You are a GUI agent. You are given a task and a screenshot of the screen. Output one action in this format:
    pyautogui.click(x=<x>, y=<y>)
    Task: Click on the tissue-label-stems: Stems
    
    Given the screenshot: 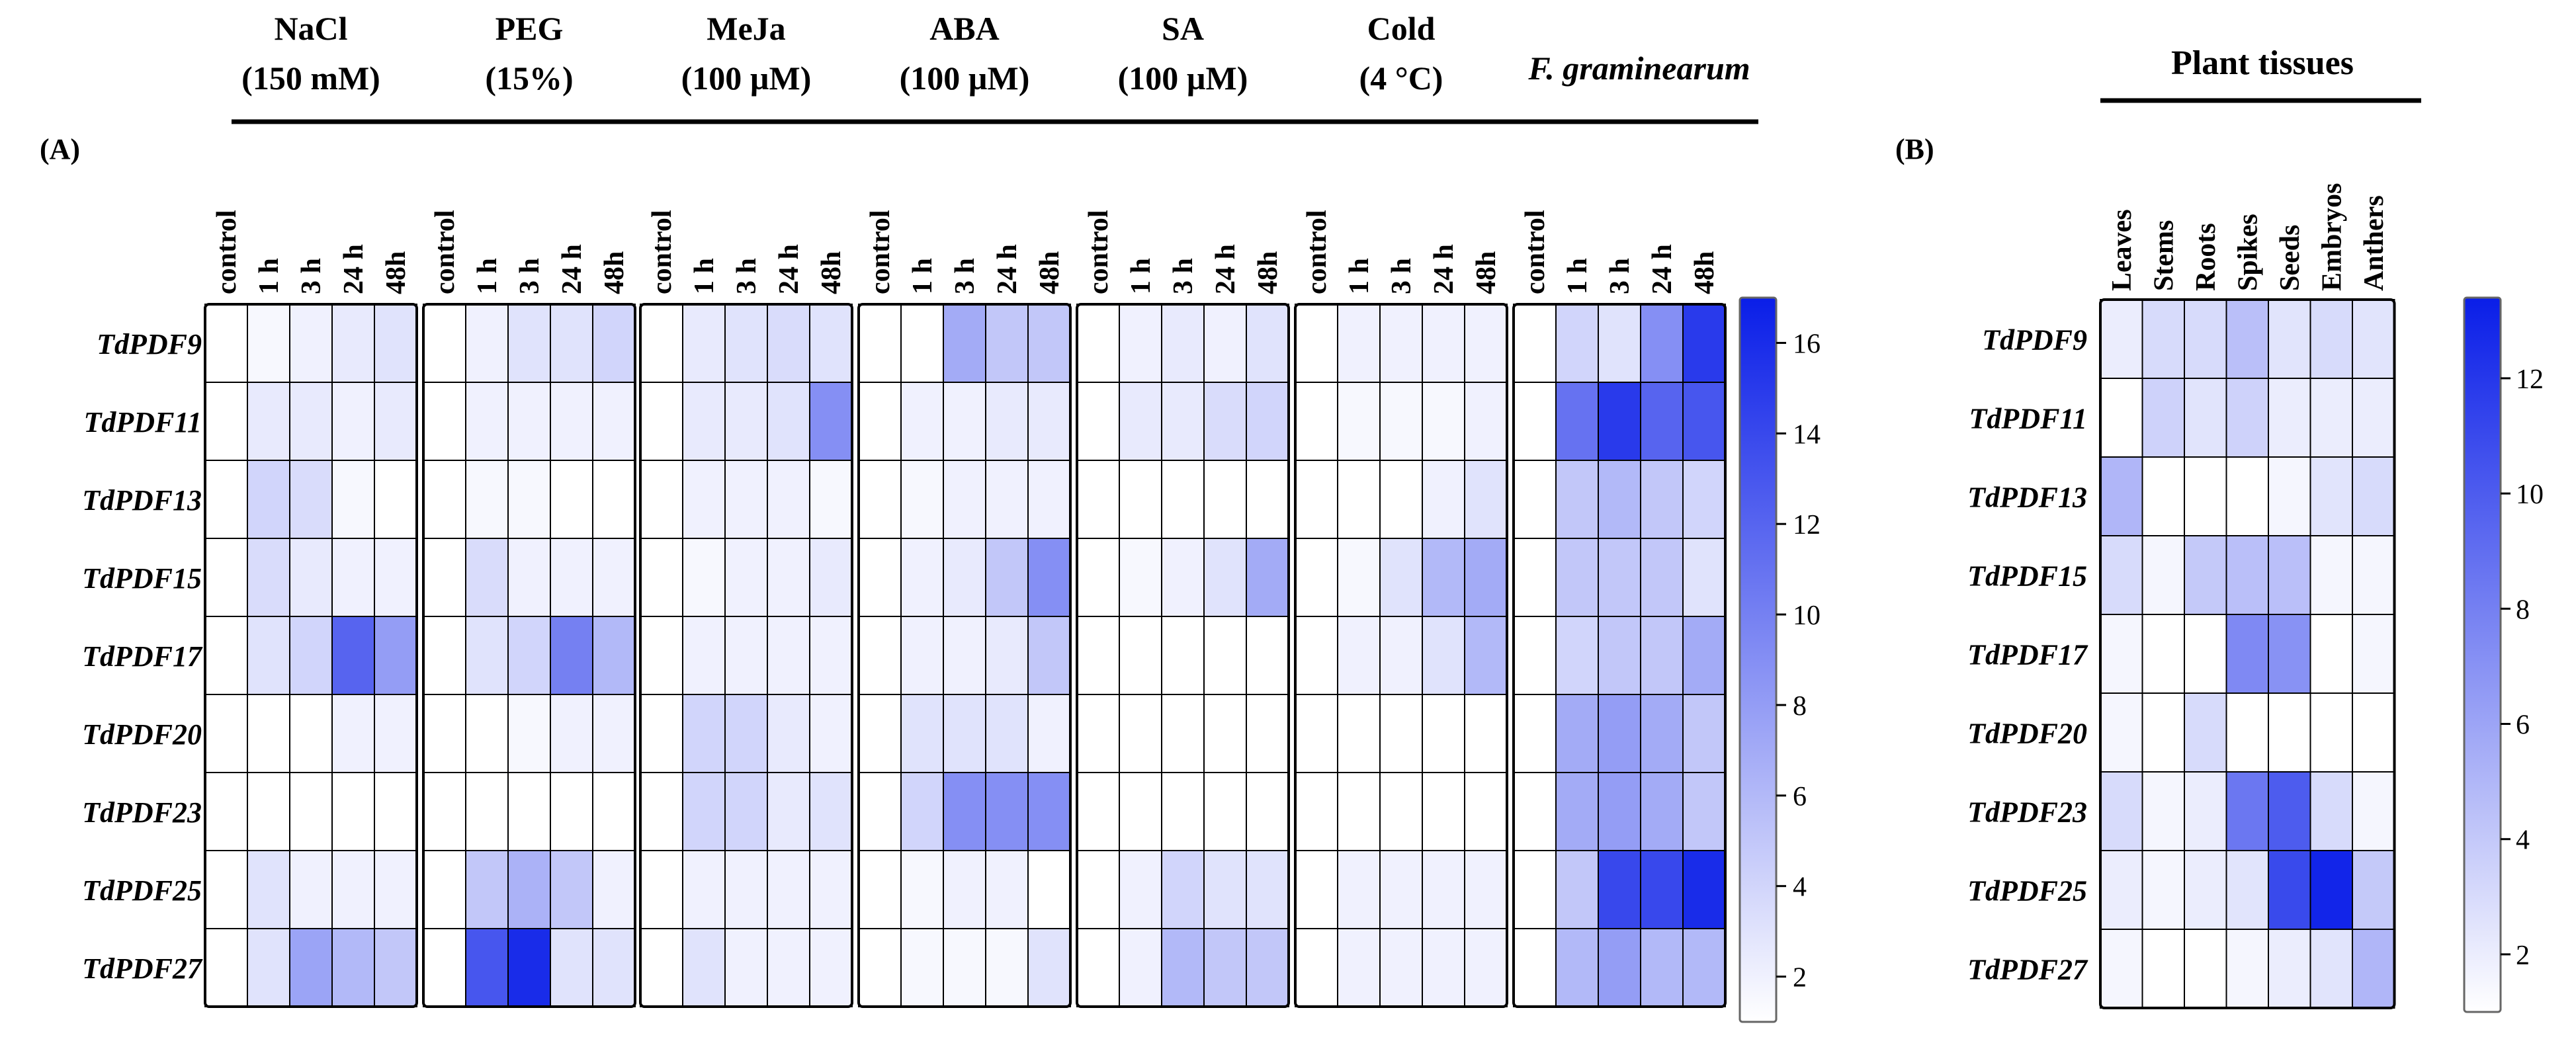 What is the action you would take?
    pyautogui.click(x=2164, y=255)
    